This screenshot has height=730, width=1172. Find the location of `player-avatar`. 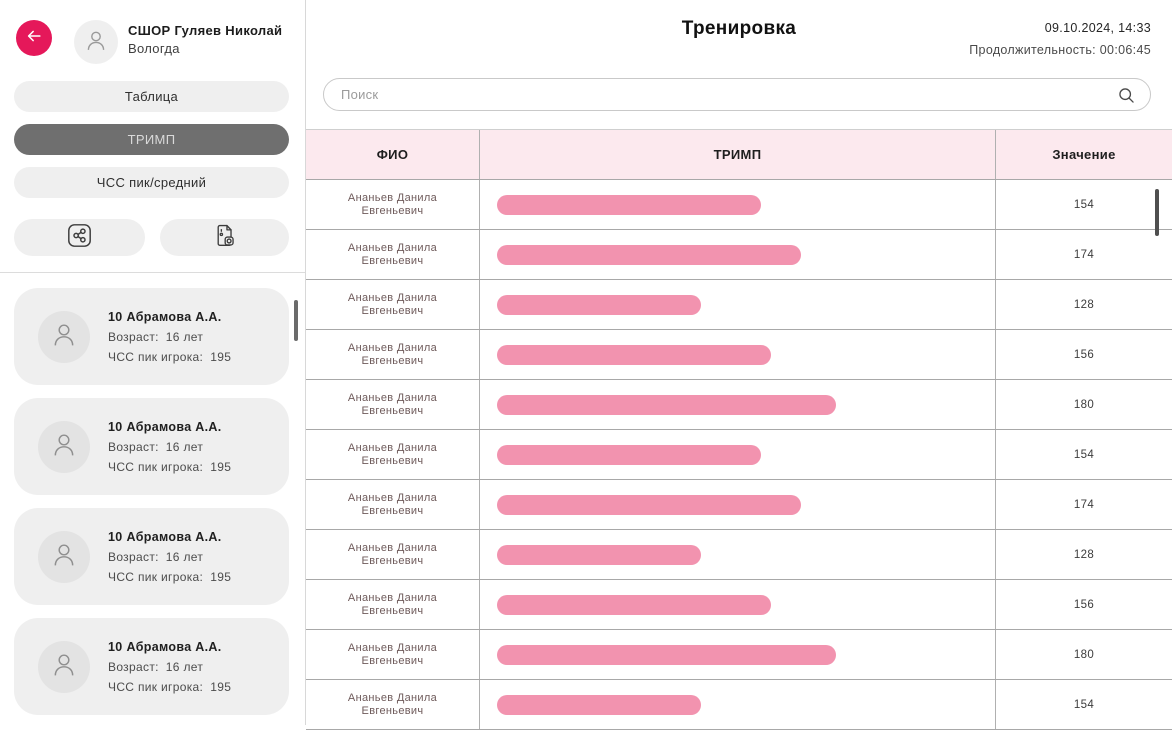

player-avatar is located at coordinates (64, 666).